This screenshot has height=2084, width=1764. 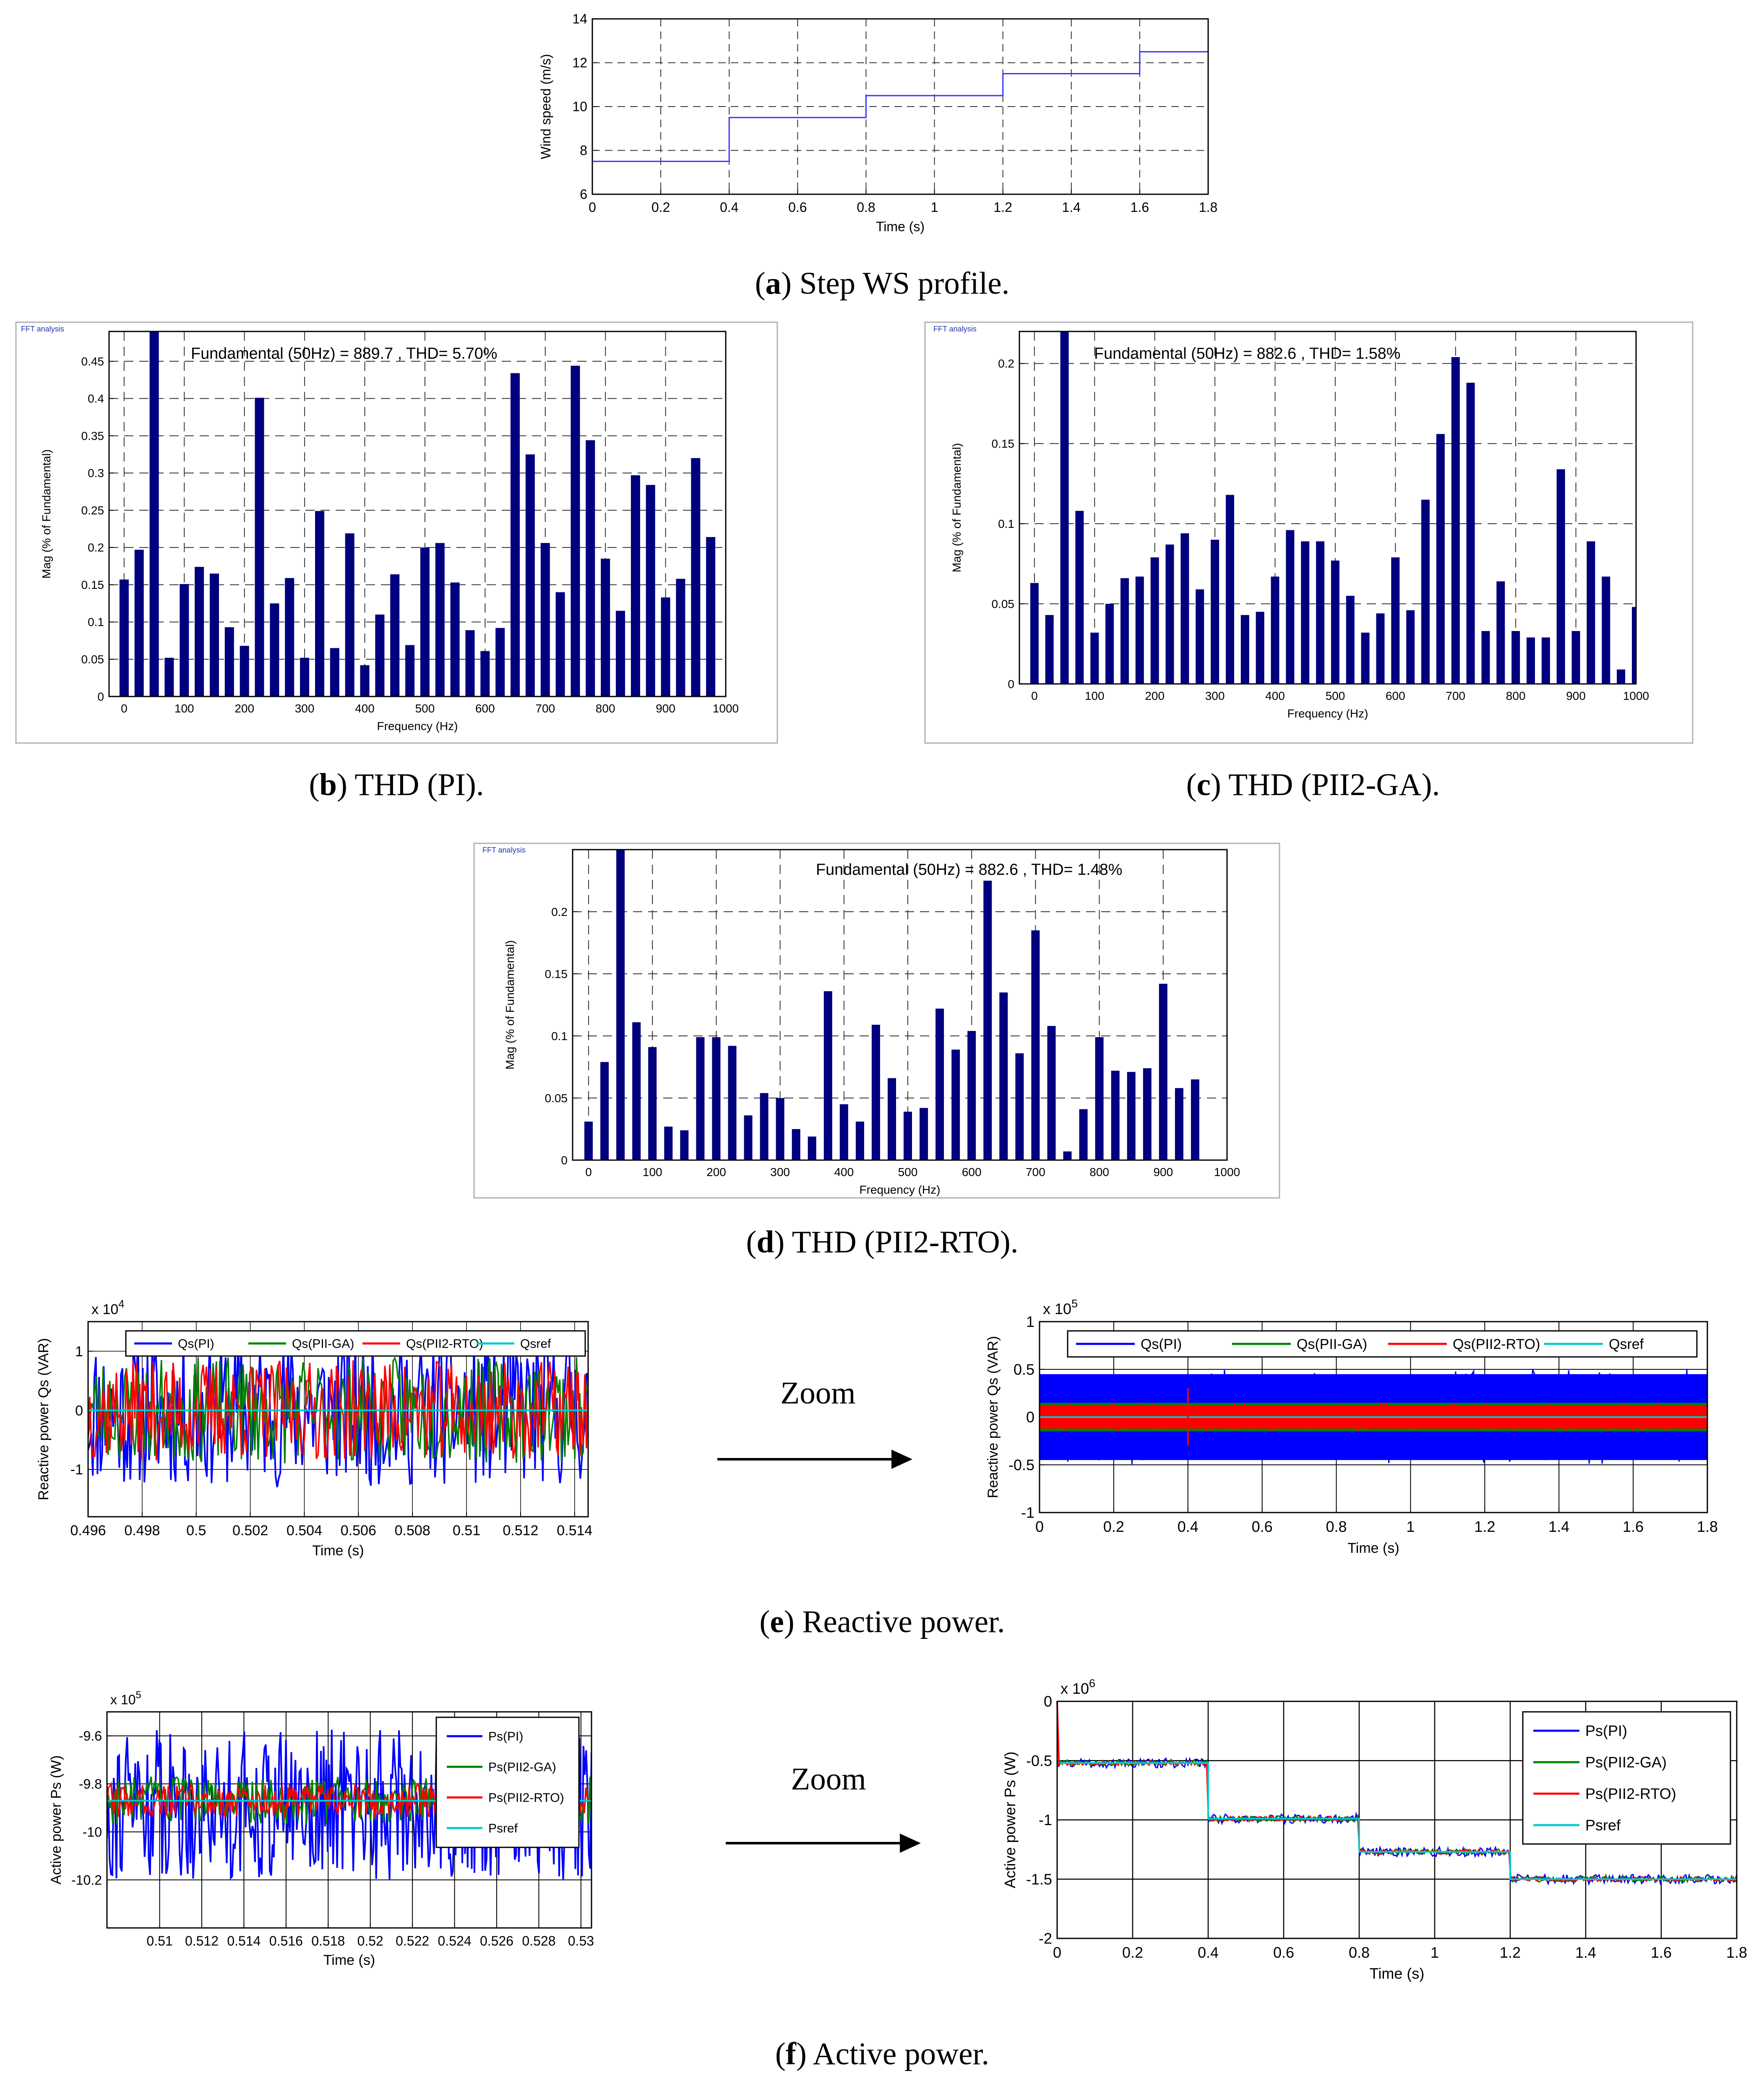 What do you see at coordinates (338, 1551) in the screenshot?
I see `e-left-xlabel: Time (s)` at bounding box center [338, 1551].